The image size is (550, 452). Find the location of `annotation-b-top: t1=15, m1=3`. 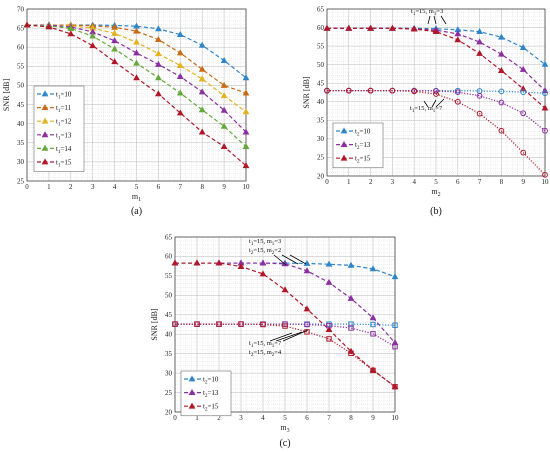

annotation-b-top: t1=15, m1=3 is located at coordinates (427, 12).